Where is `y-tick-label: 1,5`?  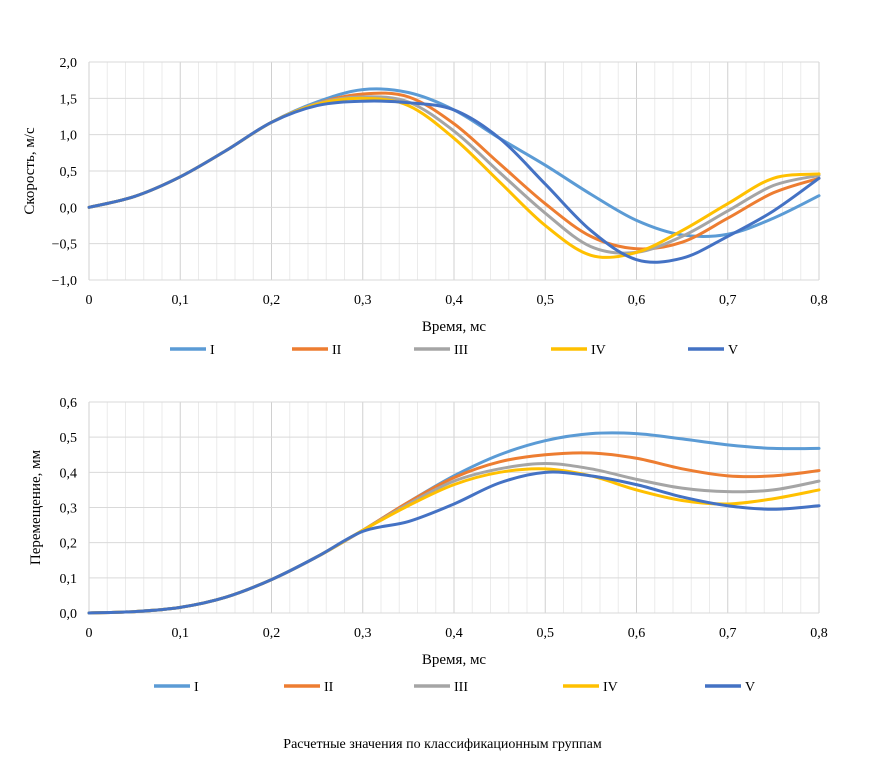
y-tick-label: 1,5 is located at coordinates (69, 99).